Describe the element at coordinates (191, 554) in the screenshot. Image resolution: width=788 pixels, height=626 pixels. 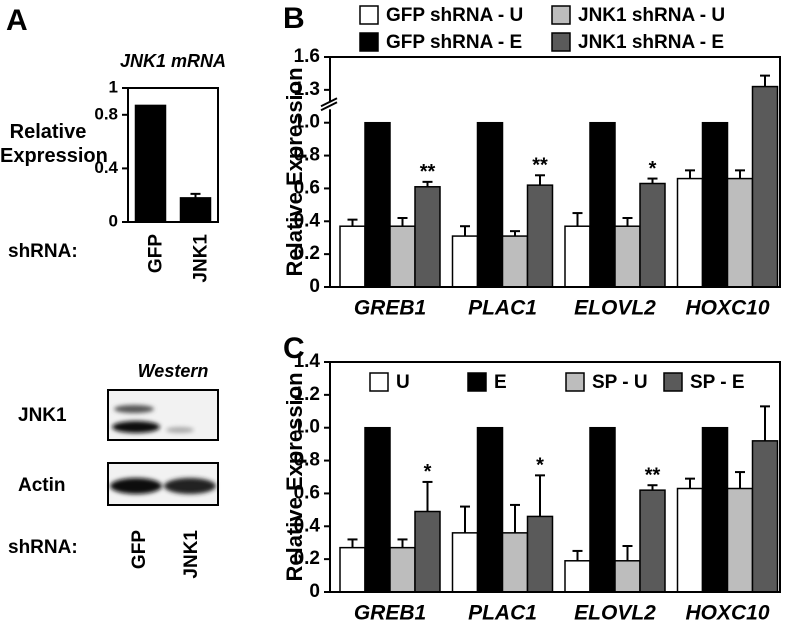
I see `lane-label: JNK1` at that location.